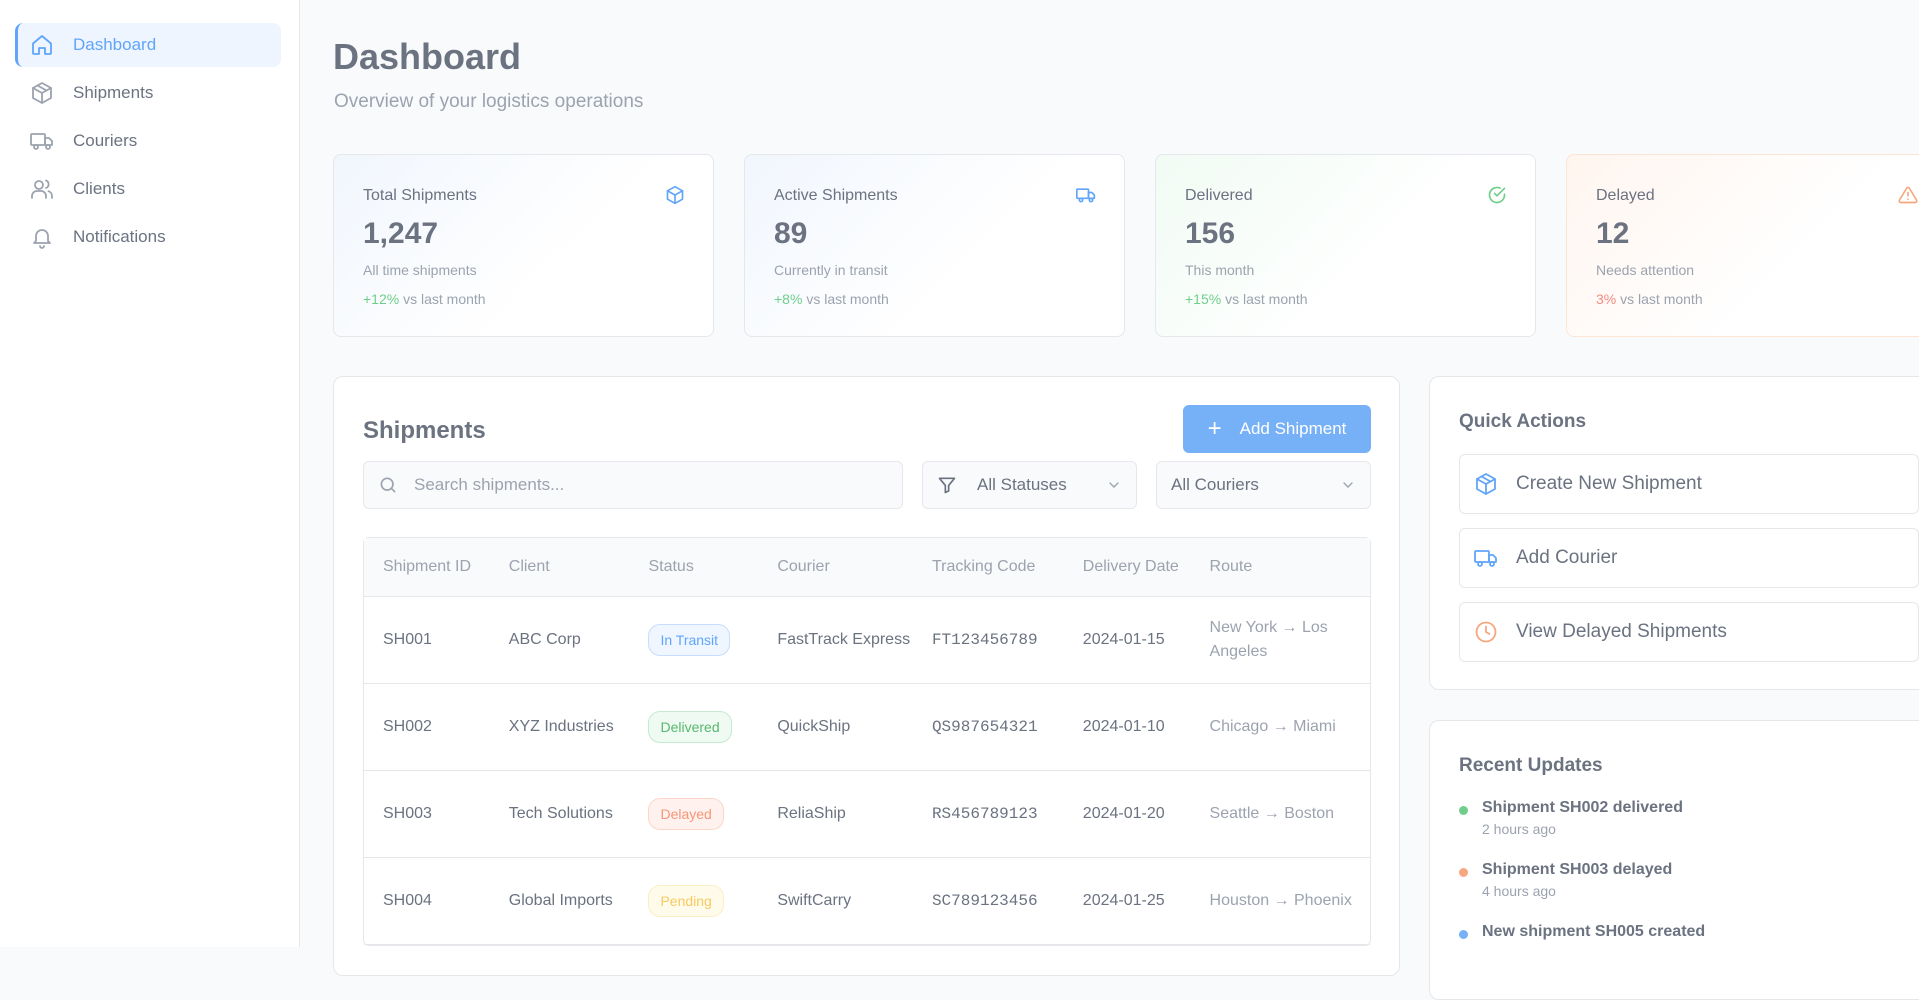 This screenshot has height=1000, width=1919. Describe the element at coordinates (1582, 807) in the screenshot. I see `update-text: Shipment SH002 delivered` at that location.